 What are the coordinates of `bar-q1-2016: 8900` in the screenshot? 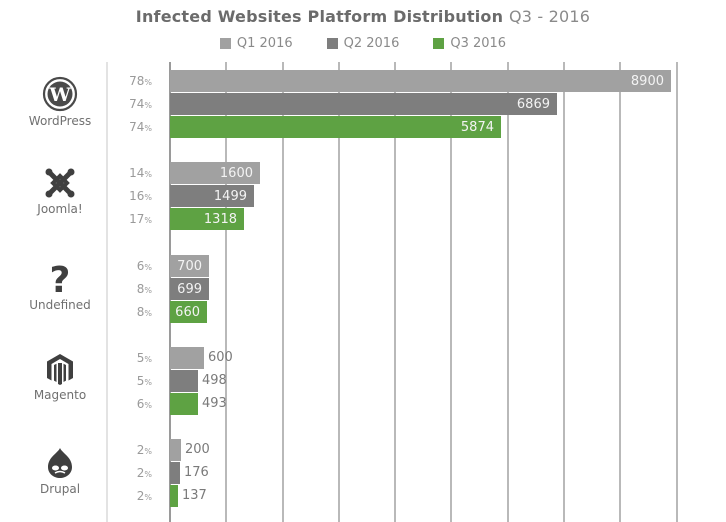 It's located at (420, 81).